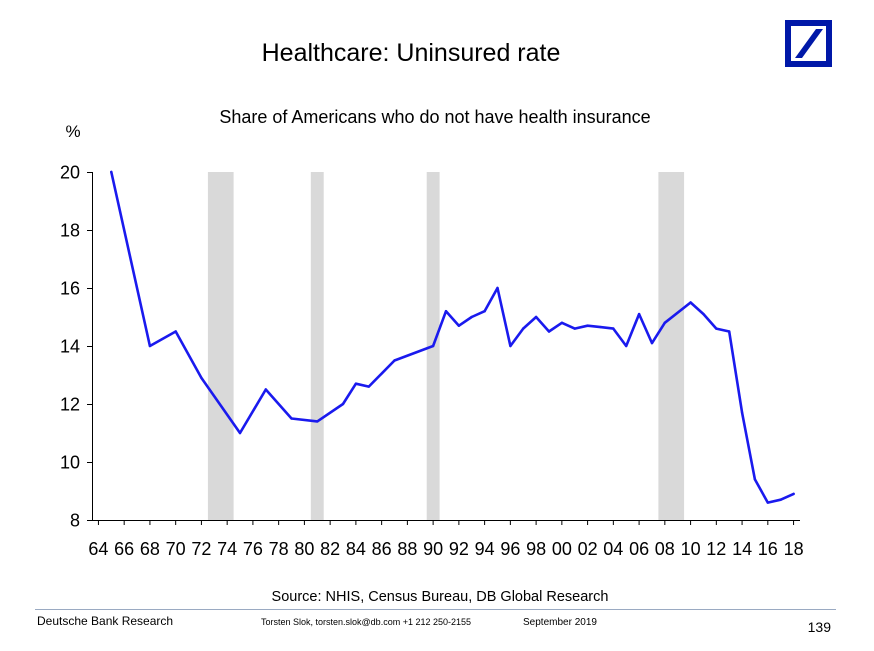 This screenshot has height=651, width=874. Describe the element at coordinates (613, 549) in the screenshot. I see `x-tick-label: 04` at that location.